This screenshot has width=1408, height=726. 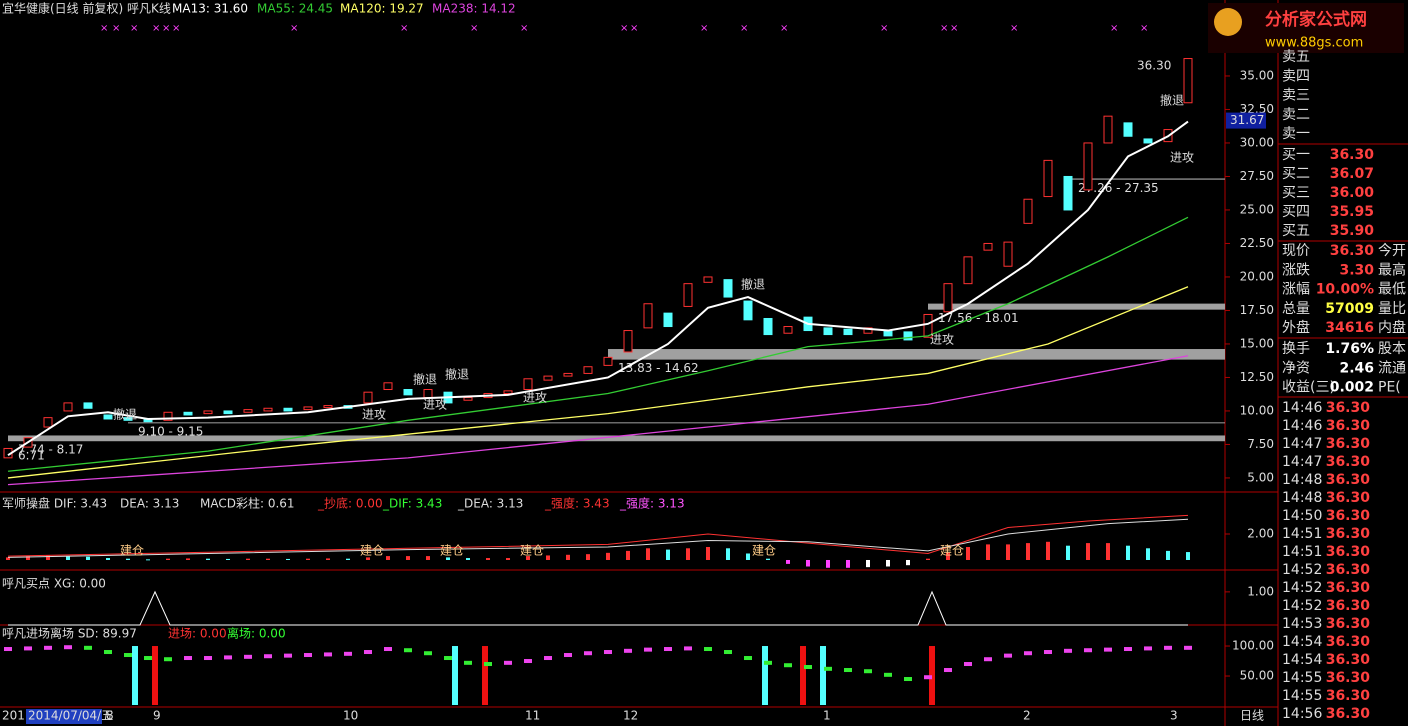 What do you see at coordinates (197, 634) in the screenshot?
I see `sd-label: 进场: 0.00` at bounding box center [197, 634].